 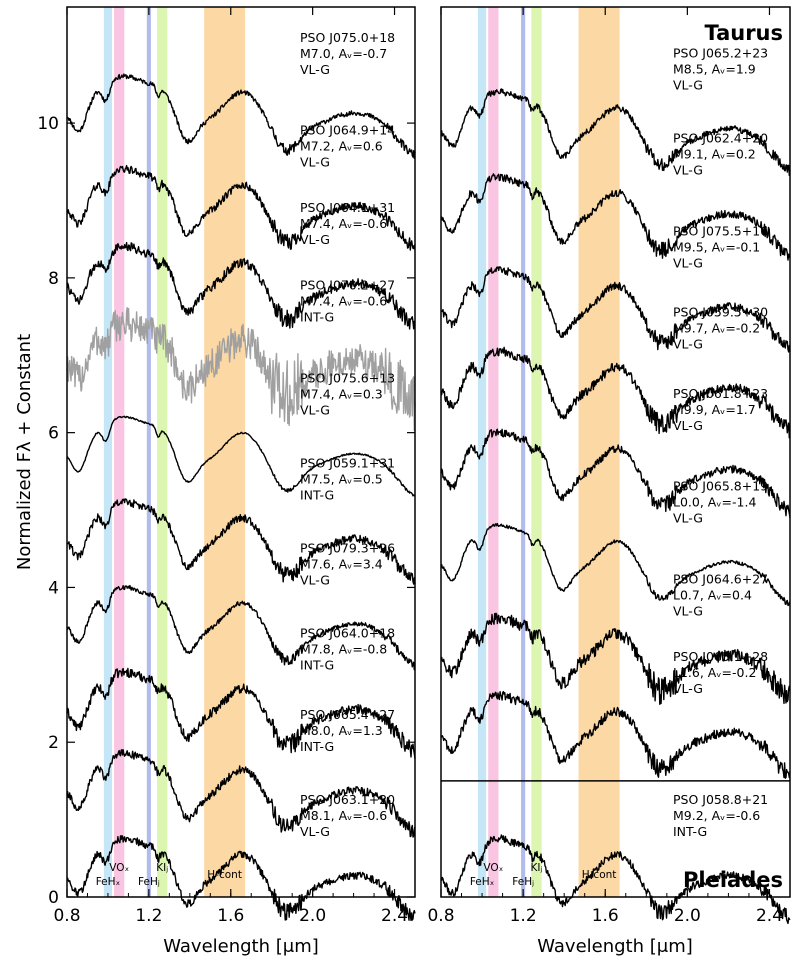 What do you see at coordinates (615, 946) in the screenshot?
I see `x-axis-title-right: Wavelength [μm]` at bounding box center [615, 946].